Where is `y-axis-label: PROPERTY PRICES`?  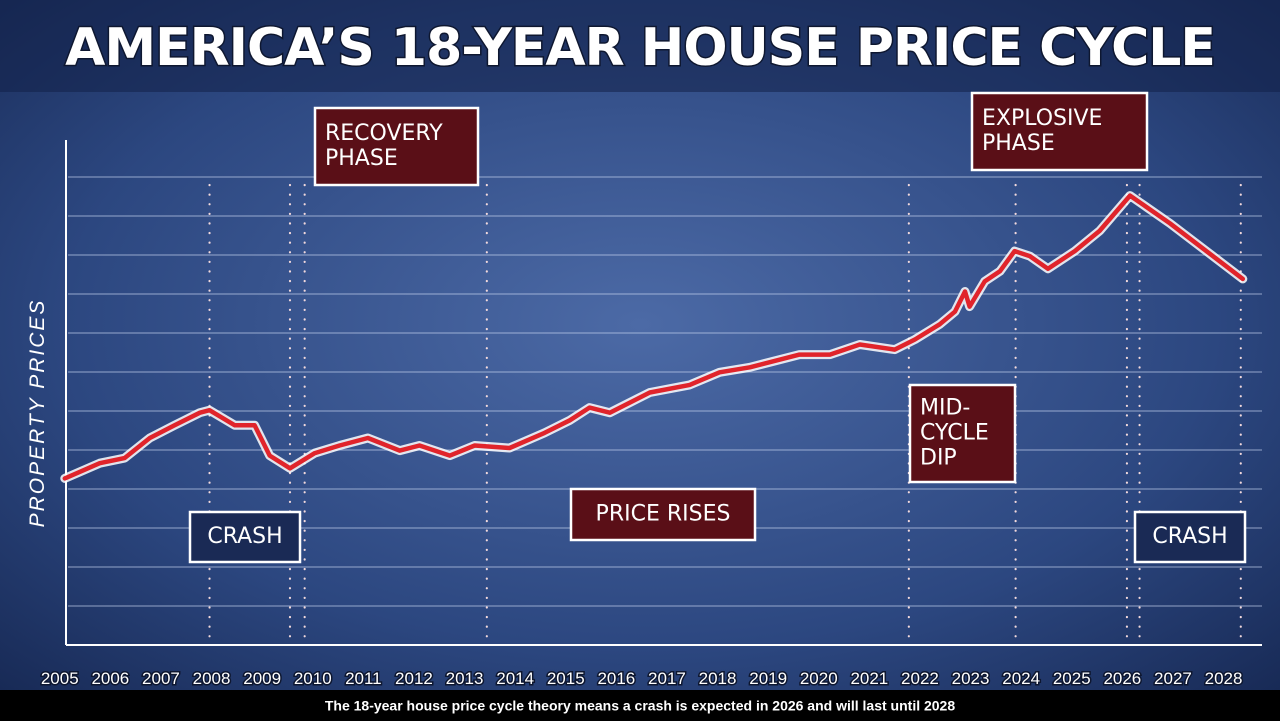 y-axis-label: PROPERTY PRICES is located at coordinates (37, 413).